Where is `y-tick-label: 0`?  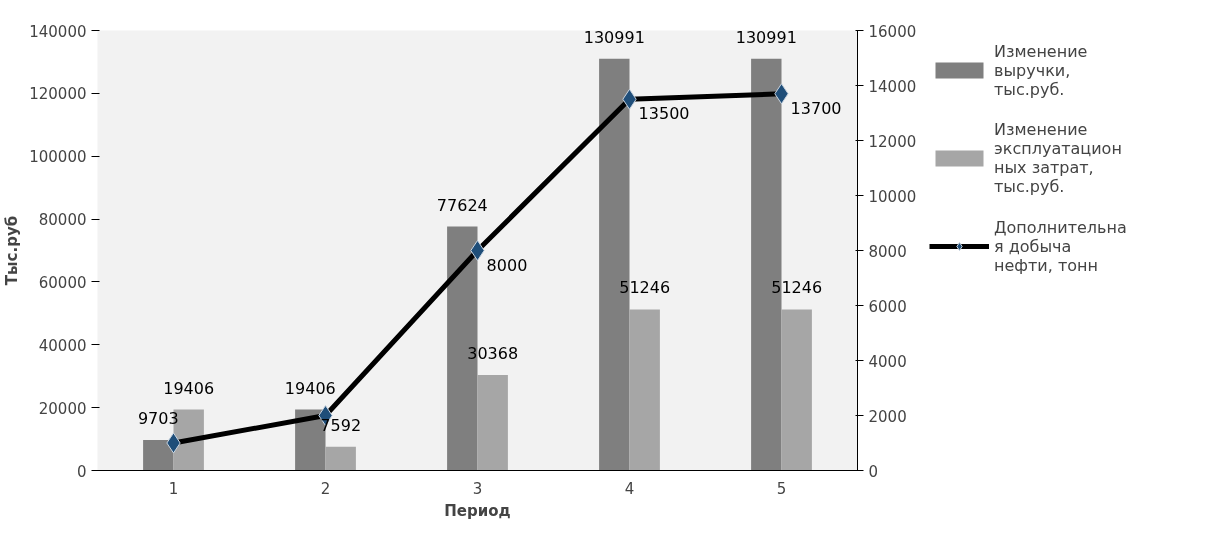 y-tick-label: 0 is located at coordinates (81, 471).